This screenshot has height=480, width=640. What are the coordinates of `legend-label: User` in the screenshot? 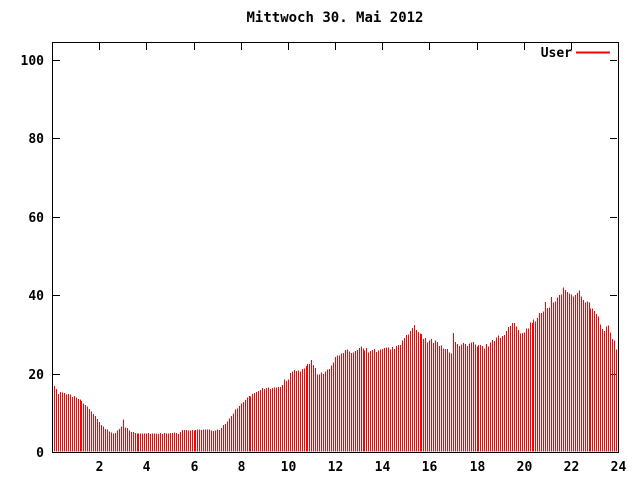 It's located at (556, 53).